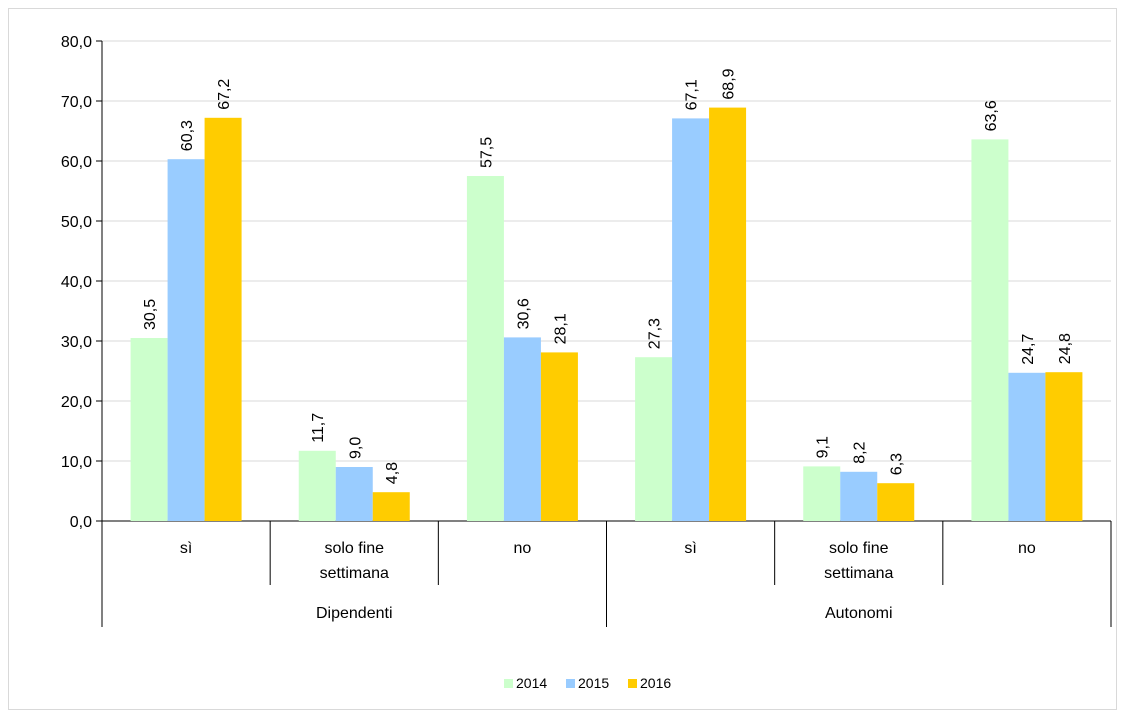 Image resolution: width=1126 pixels, height=717 pixels. Describe the element at coordinates (593, 683) in the screenshot. I see `legend-label: 2015` at that location.